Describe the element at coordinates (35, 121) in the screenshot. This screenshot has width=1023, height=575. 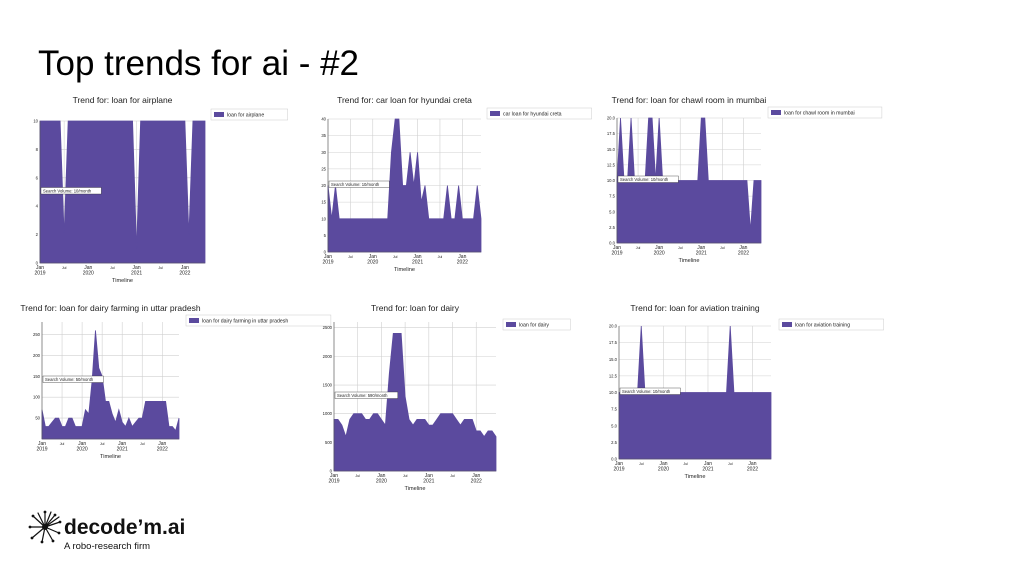
I see `y-tick-label: 10` at that location.